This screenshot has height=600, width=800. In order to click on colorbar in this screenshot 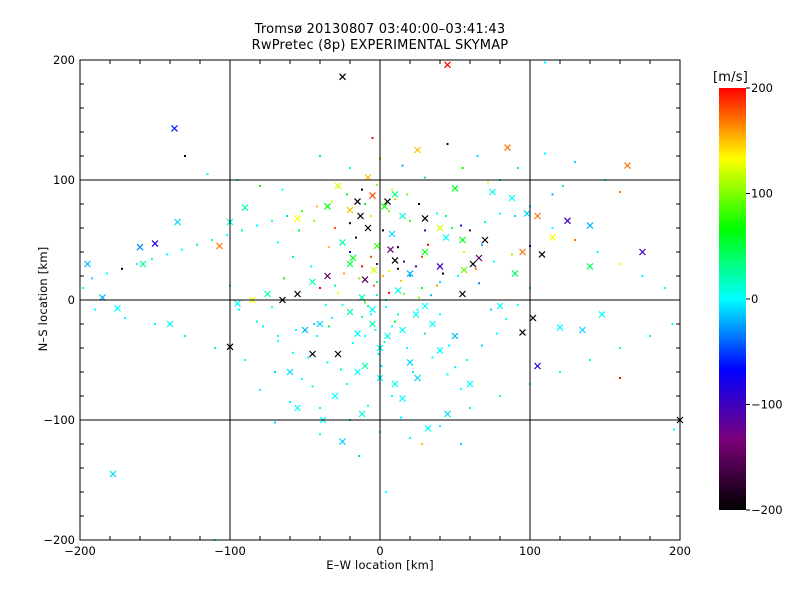, I will do `click(732, 299)`.